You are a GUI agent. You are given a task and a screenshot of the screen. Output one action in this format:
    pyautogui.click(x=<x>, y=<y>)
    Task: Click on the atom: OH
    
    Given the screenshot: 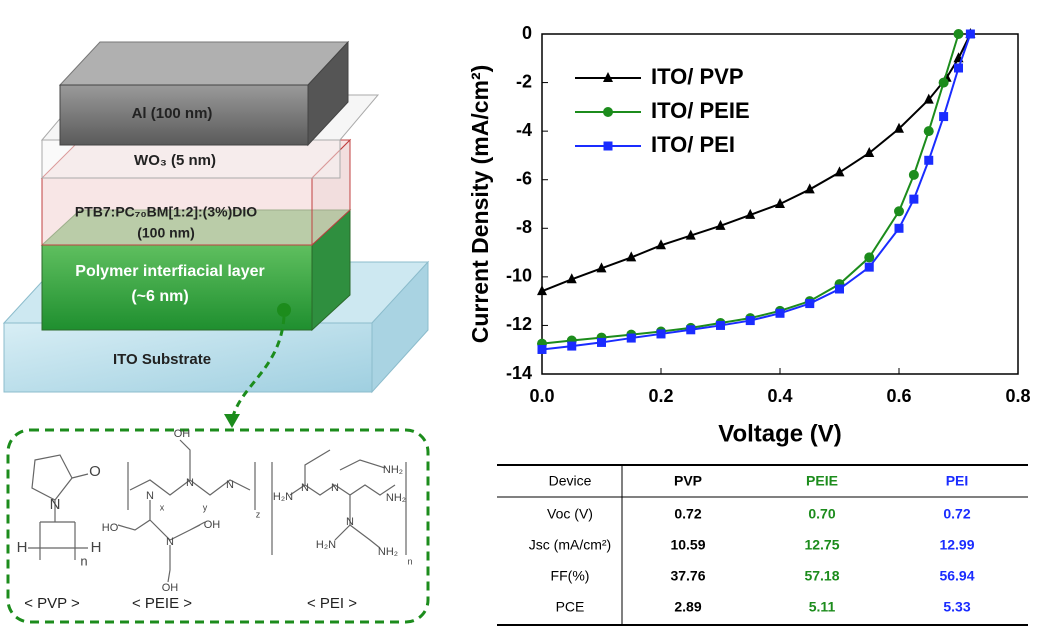 What is the action you would take?
    pyautogui.click(x=182, y=434)
    